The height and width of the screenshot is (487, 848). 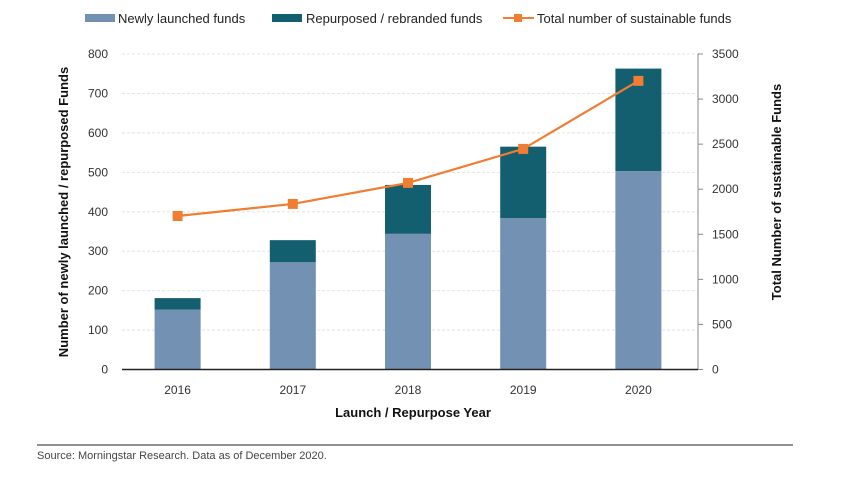 I want to click on bar-newly-launched-2020, so click(x=638, y=270).